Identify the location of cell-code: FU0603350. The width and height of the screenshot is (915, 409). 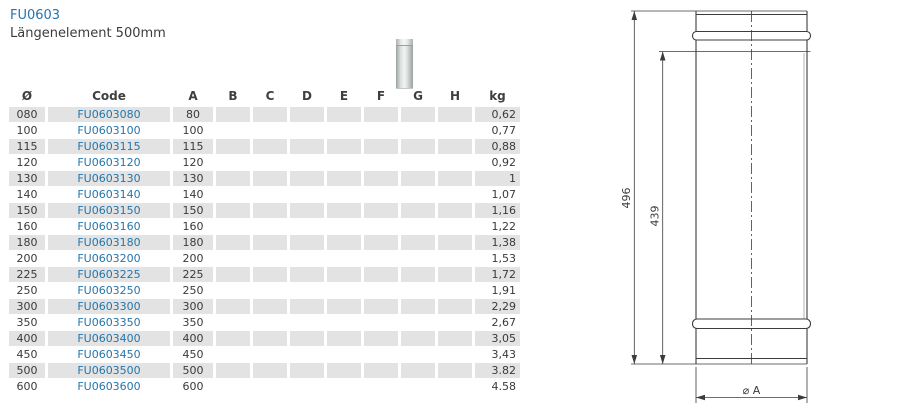
(109, 322).